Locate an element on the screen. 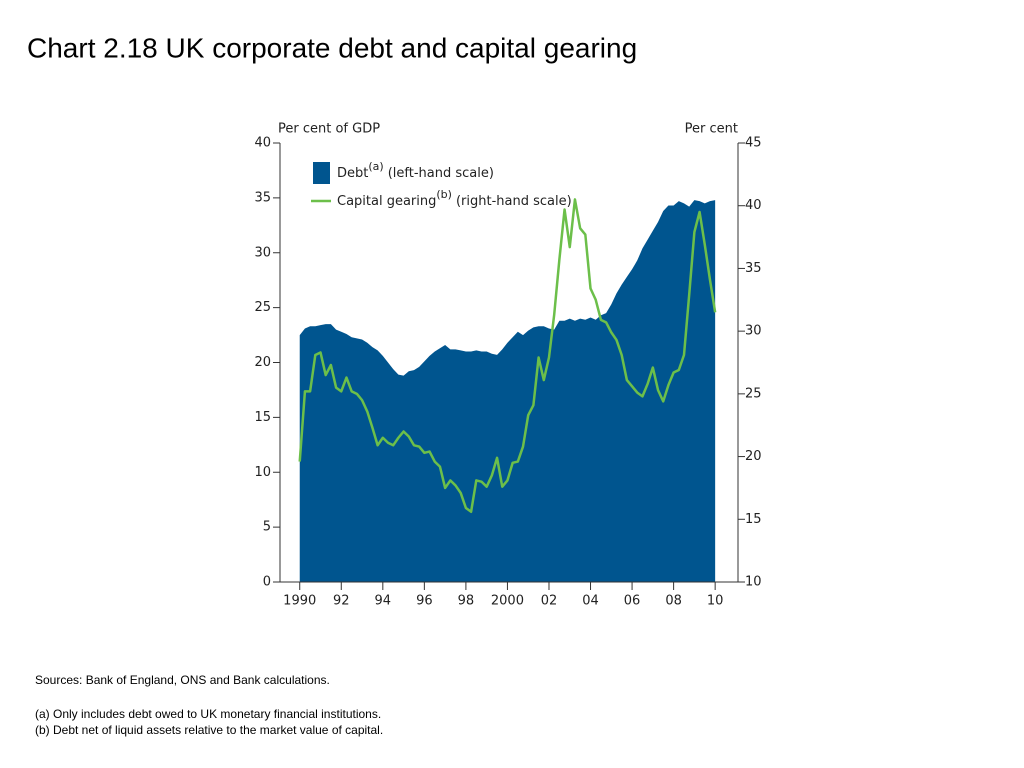 The height and width of the screenshot is (768, 1024). y-tick-label: 35 is located at coordinates (262, 197).